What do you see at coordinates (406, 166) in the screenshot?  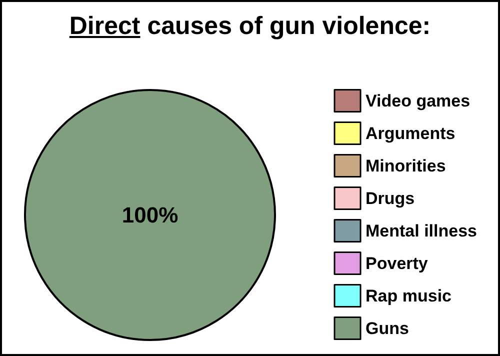 I see `legend-label: Minorities` at bounding box center [406, 166].